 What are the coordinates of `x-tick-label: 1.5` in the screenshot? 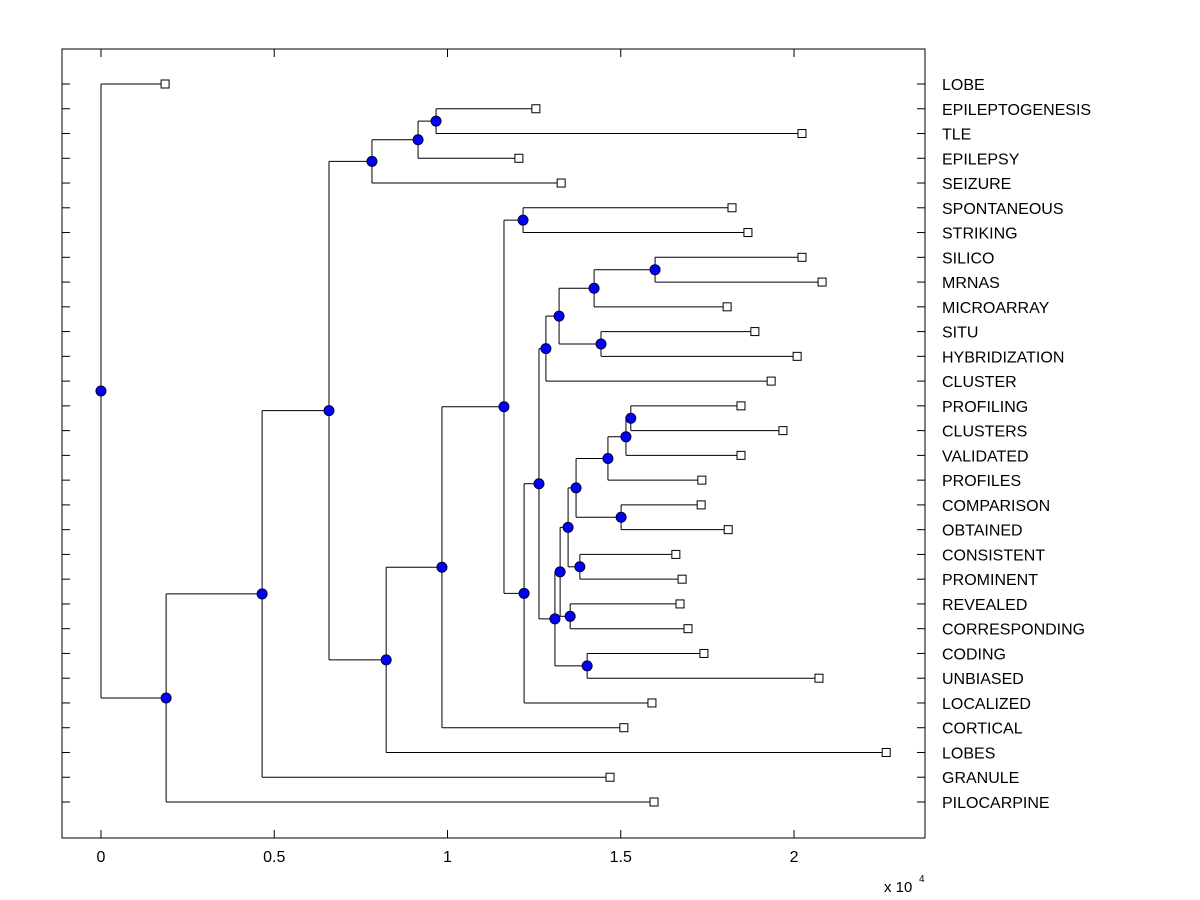 It's located at (621, 857).